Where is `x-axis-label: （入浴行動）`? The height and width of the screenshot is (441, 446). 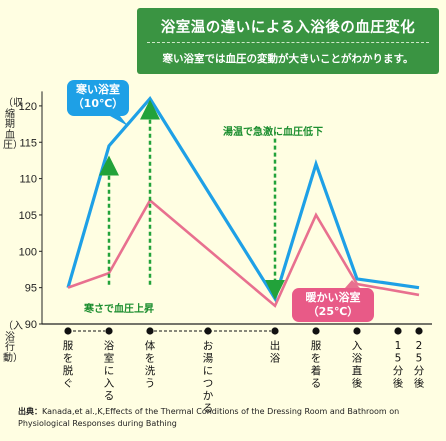 x-axis-label: （入浴行動） is located at coordinates (13, 342).